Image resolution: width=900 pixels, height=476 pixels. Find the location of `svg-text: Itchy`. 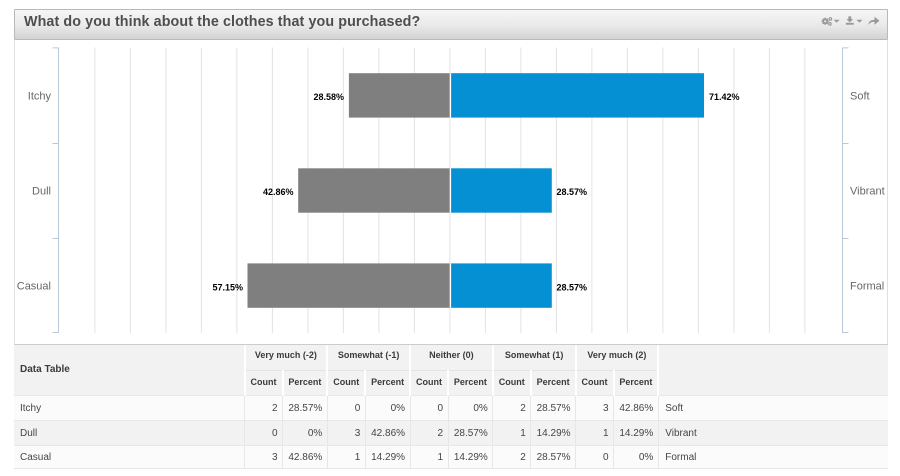

svg-text: Itchy is located at coordinates (40, 97).